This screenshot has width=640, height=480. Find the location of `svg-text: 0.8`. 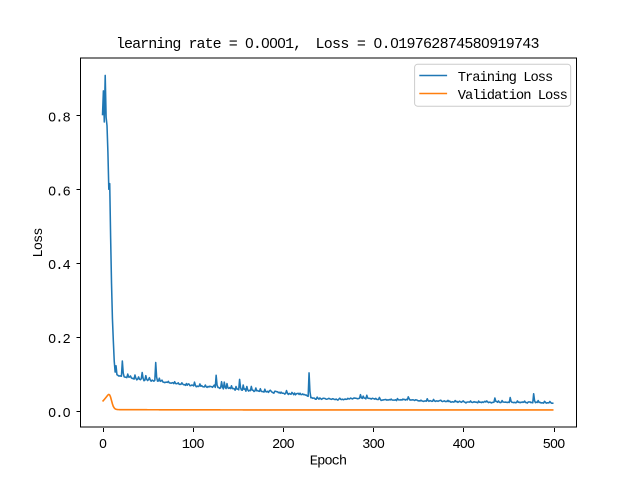

svg-text: 0.8 is located at coordinates (59, 118).